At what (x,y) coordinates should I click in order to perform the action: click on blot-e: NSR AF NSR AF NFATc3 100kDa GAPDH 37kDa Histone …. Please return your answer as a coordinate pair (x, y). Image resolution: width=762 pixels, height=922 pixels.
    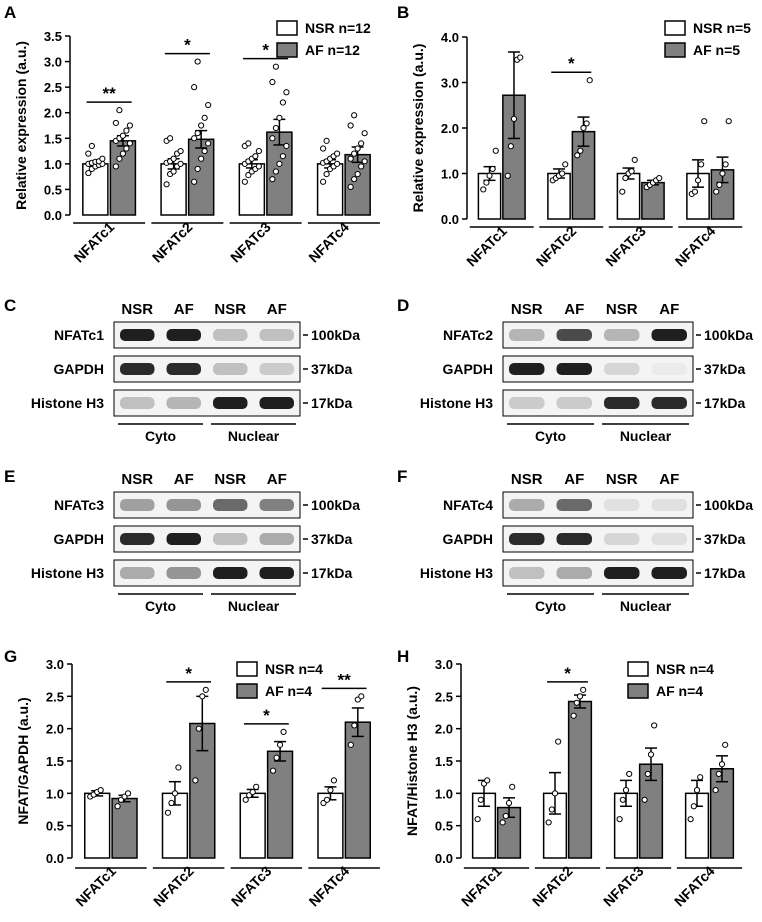
    Looking at the image, I should click on (195, 542).